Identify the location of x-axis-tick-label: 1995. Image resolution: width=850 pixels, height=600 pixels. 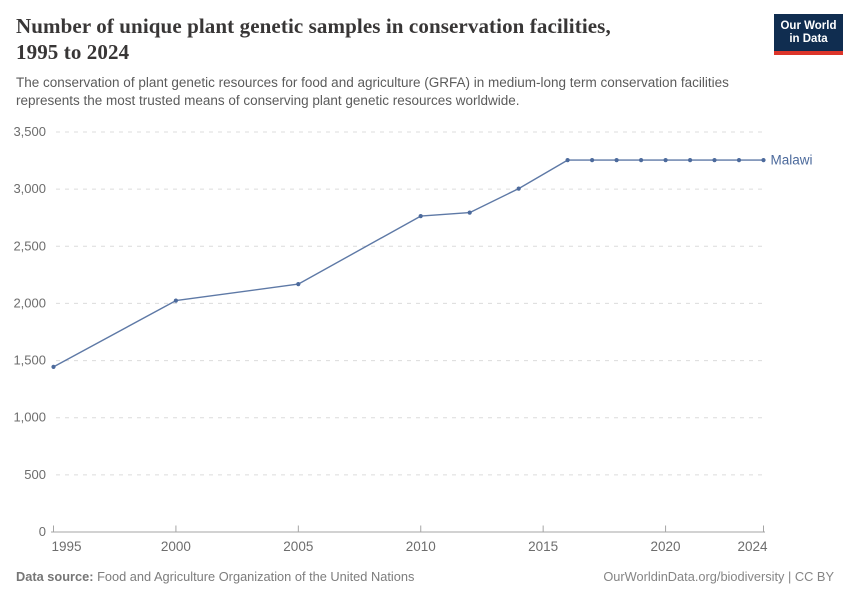
(67, 546).